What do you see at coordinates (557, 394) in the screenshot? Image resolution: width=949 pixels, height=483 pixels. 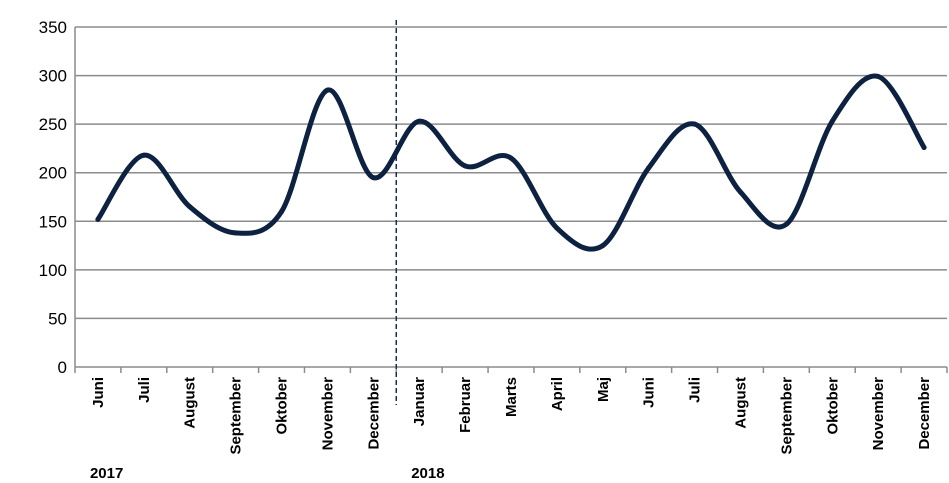 I see `x-tick-label: April` at bounding box center [557, 394].